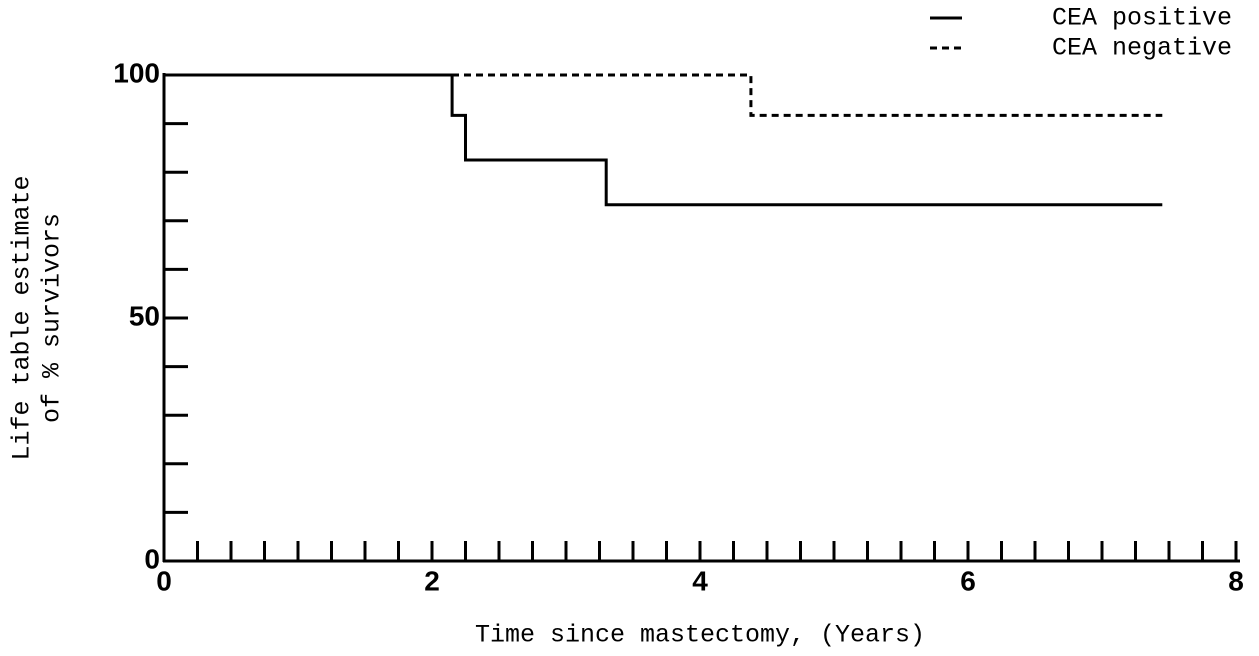 The image size is (1259, 656). What do you see at coordinates (1236, 580) in the screenshot?
I see `x-tick-label: 8` at bounding box center [1236, 580].